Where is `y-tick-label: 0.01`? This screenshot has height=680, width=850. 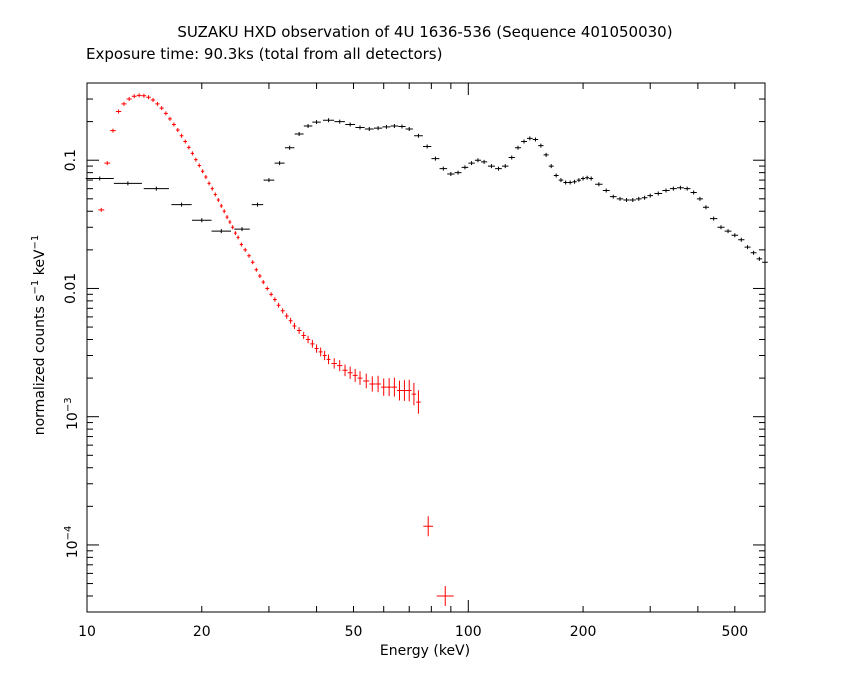
y-tick-label: 0.01 is located at coordinates (71, 288).